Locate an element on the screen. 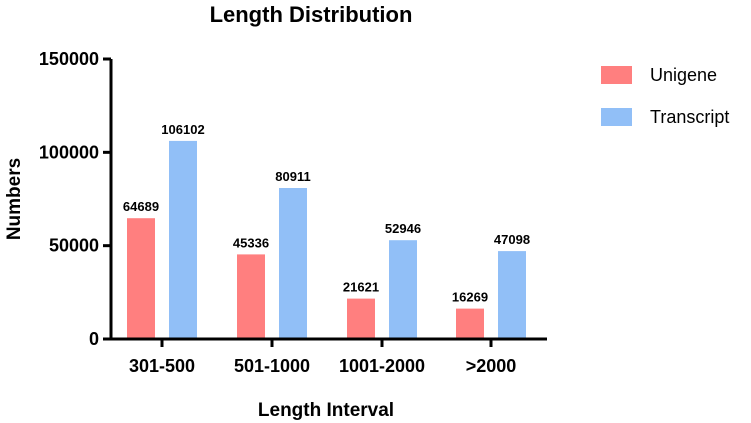 This screenshot has width=751, height=423. legend-swatch-unigene is located at coordinates (616, 75).